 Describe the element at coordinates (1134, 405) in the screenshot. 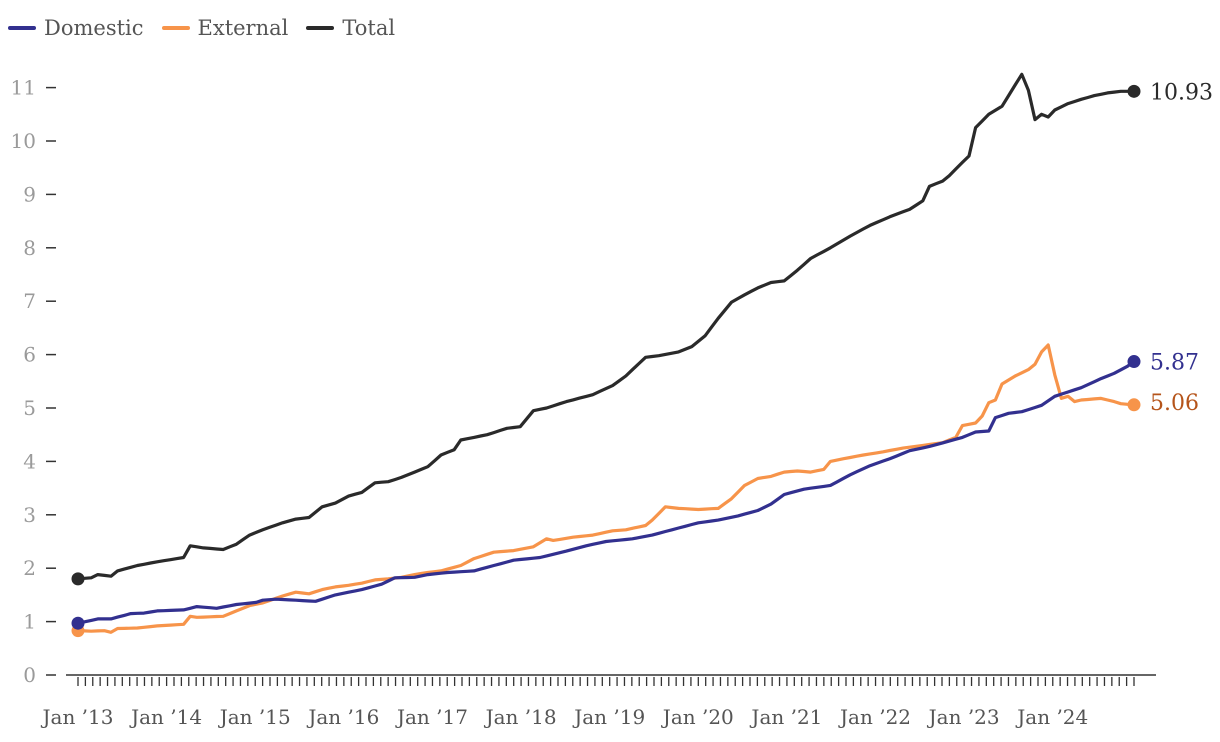

I see `series-end-point-external` at that location.